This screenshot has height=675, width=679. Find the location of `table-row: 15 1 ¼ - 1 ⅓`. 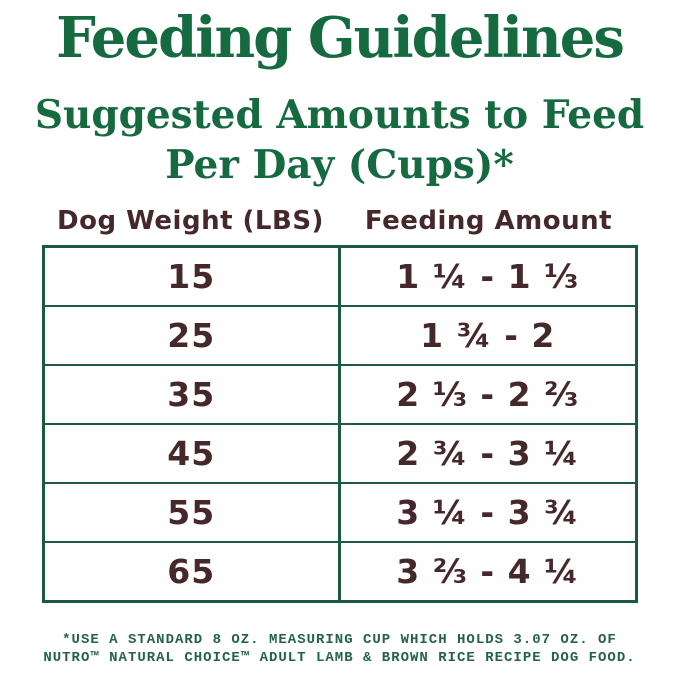

table-row: 15 1 ¼ - 1 ⅓ is located at coordinates (340, 276).